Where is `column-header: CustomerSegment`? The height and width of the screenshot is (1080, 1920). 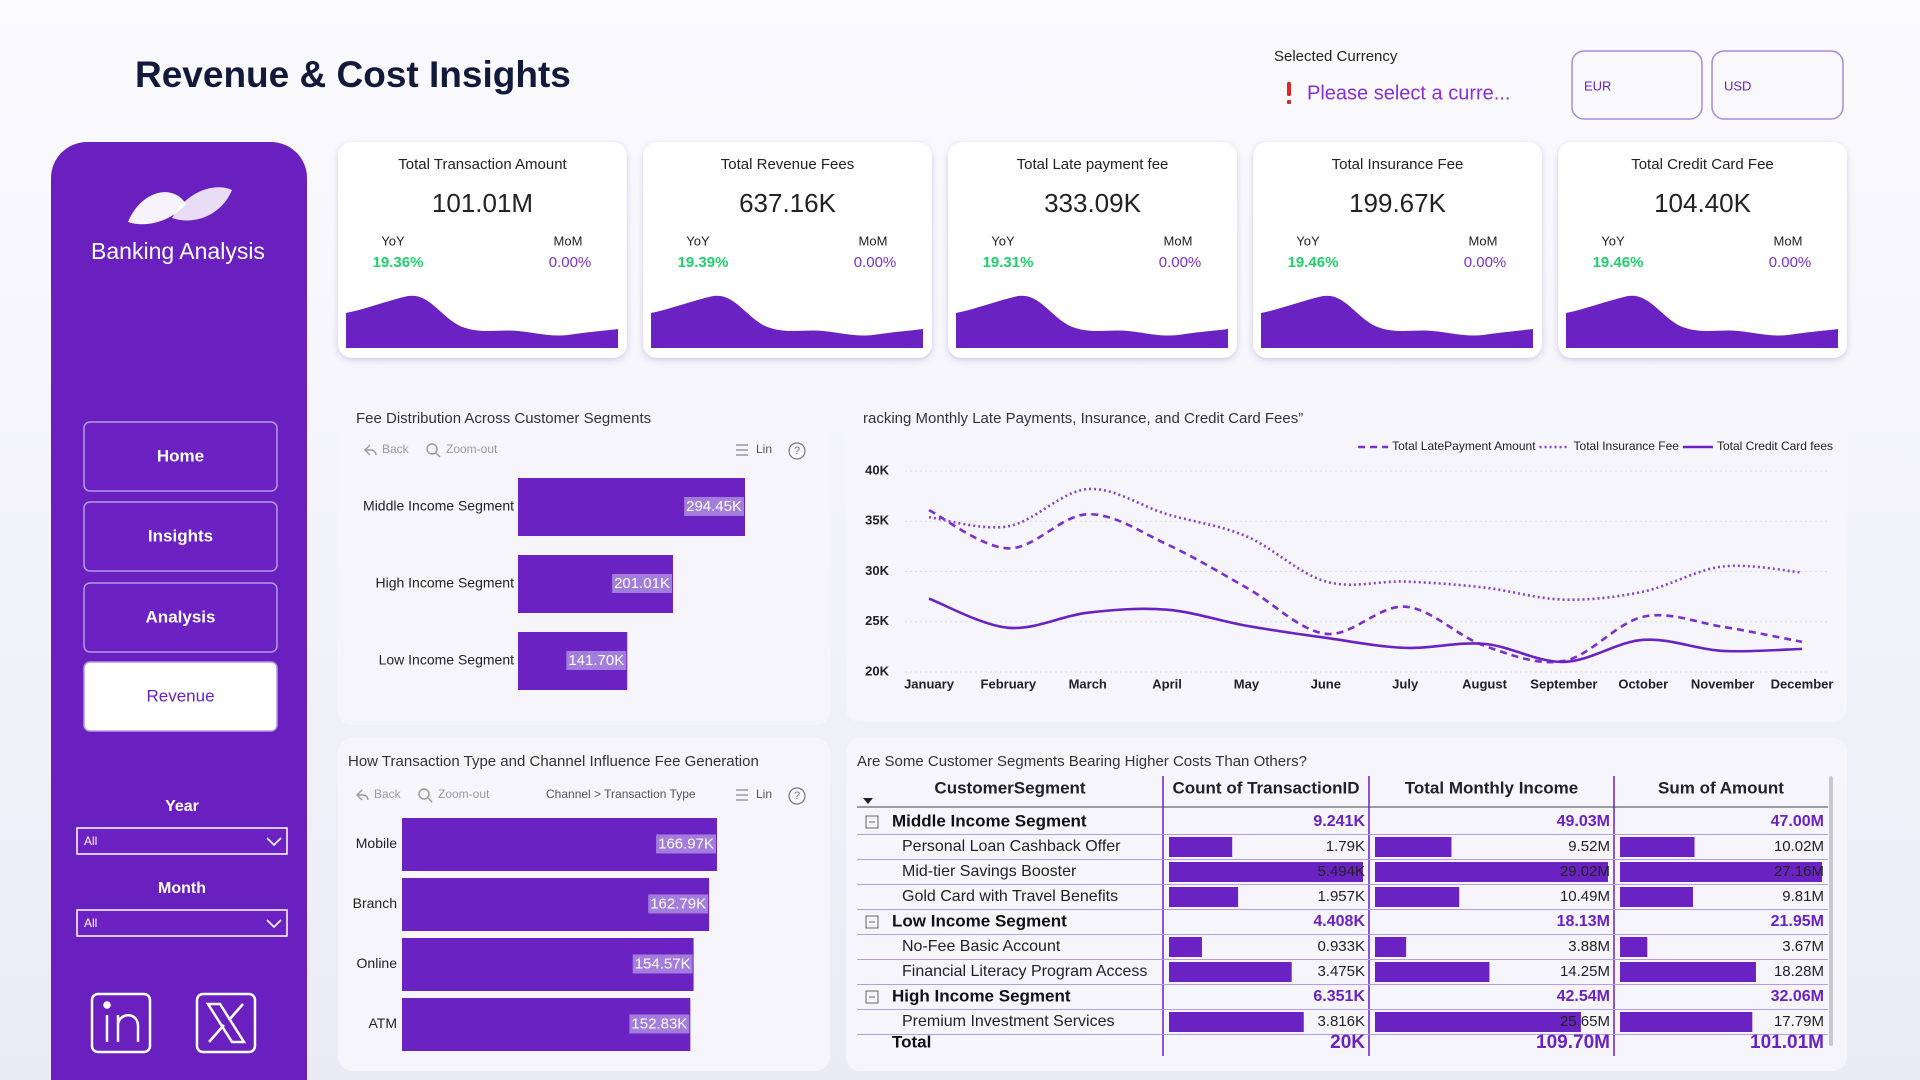 column-header: CustomerSegment is located at coordinates (1009, 787).